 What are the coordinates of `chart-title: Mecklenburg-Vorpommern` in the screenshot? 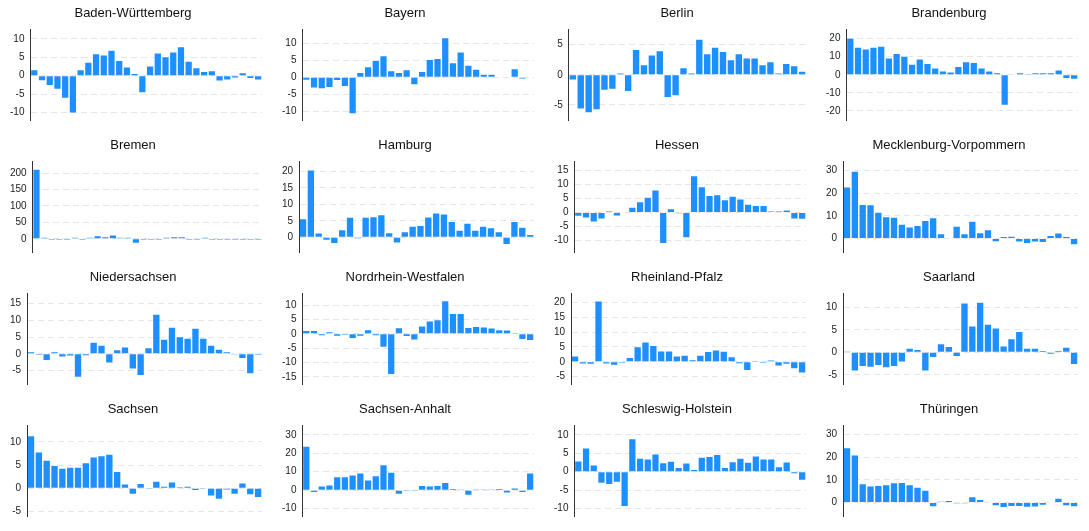 It's located at (949, 145).